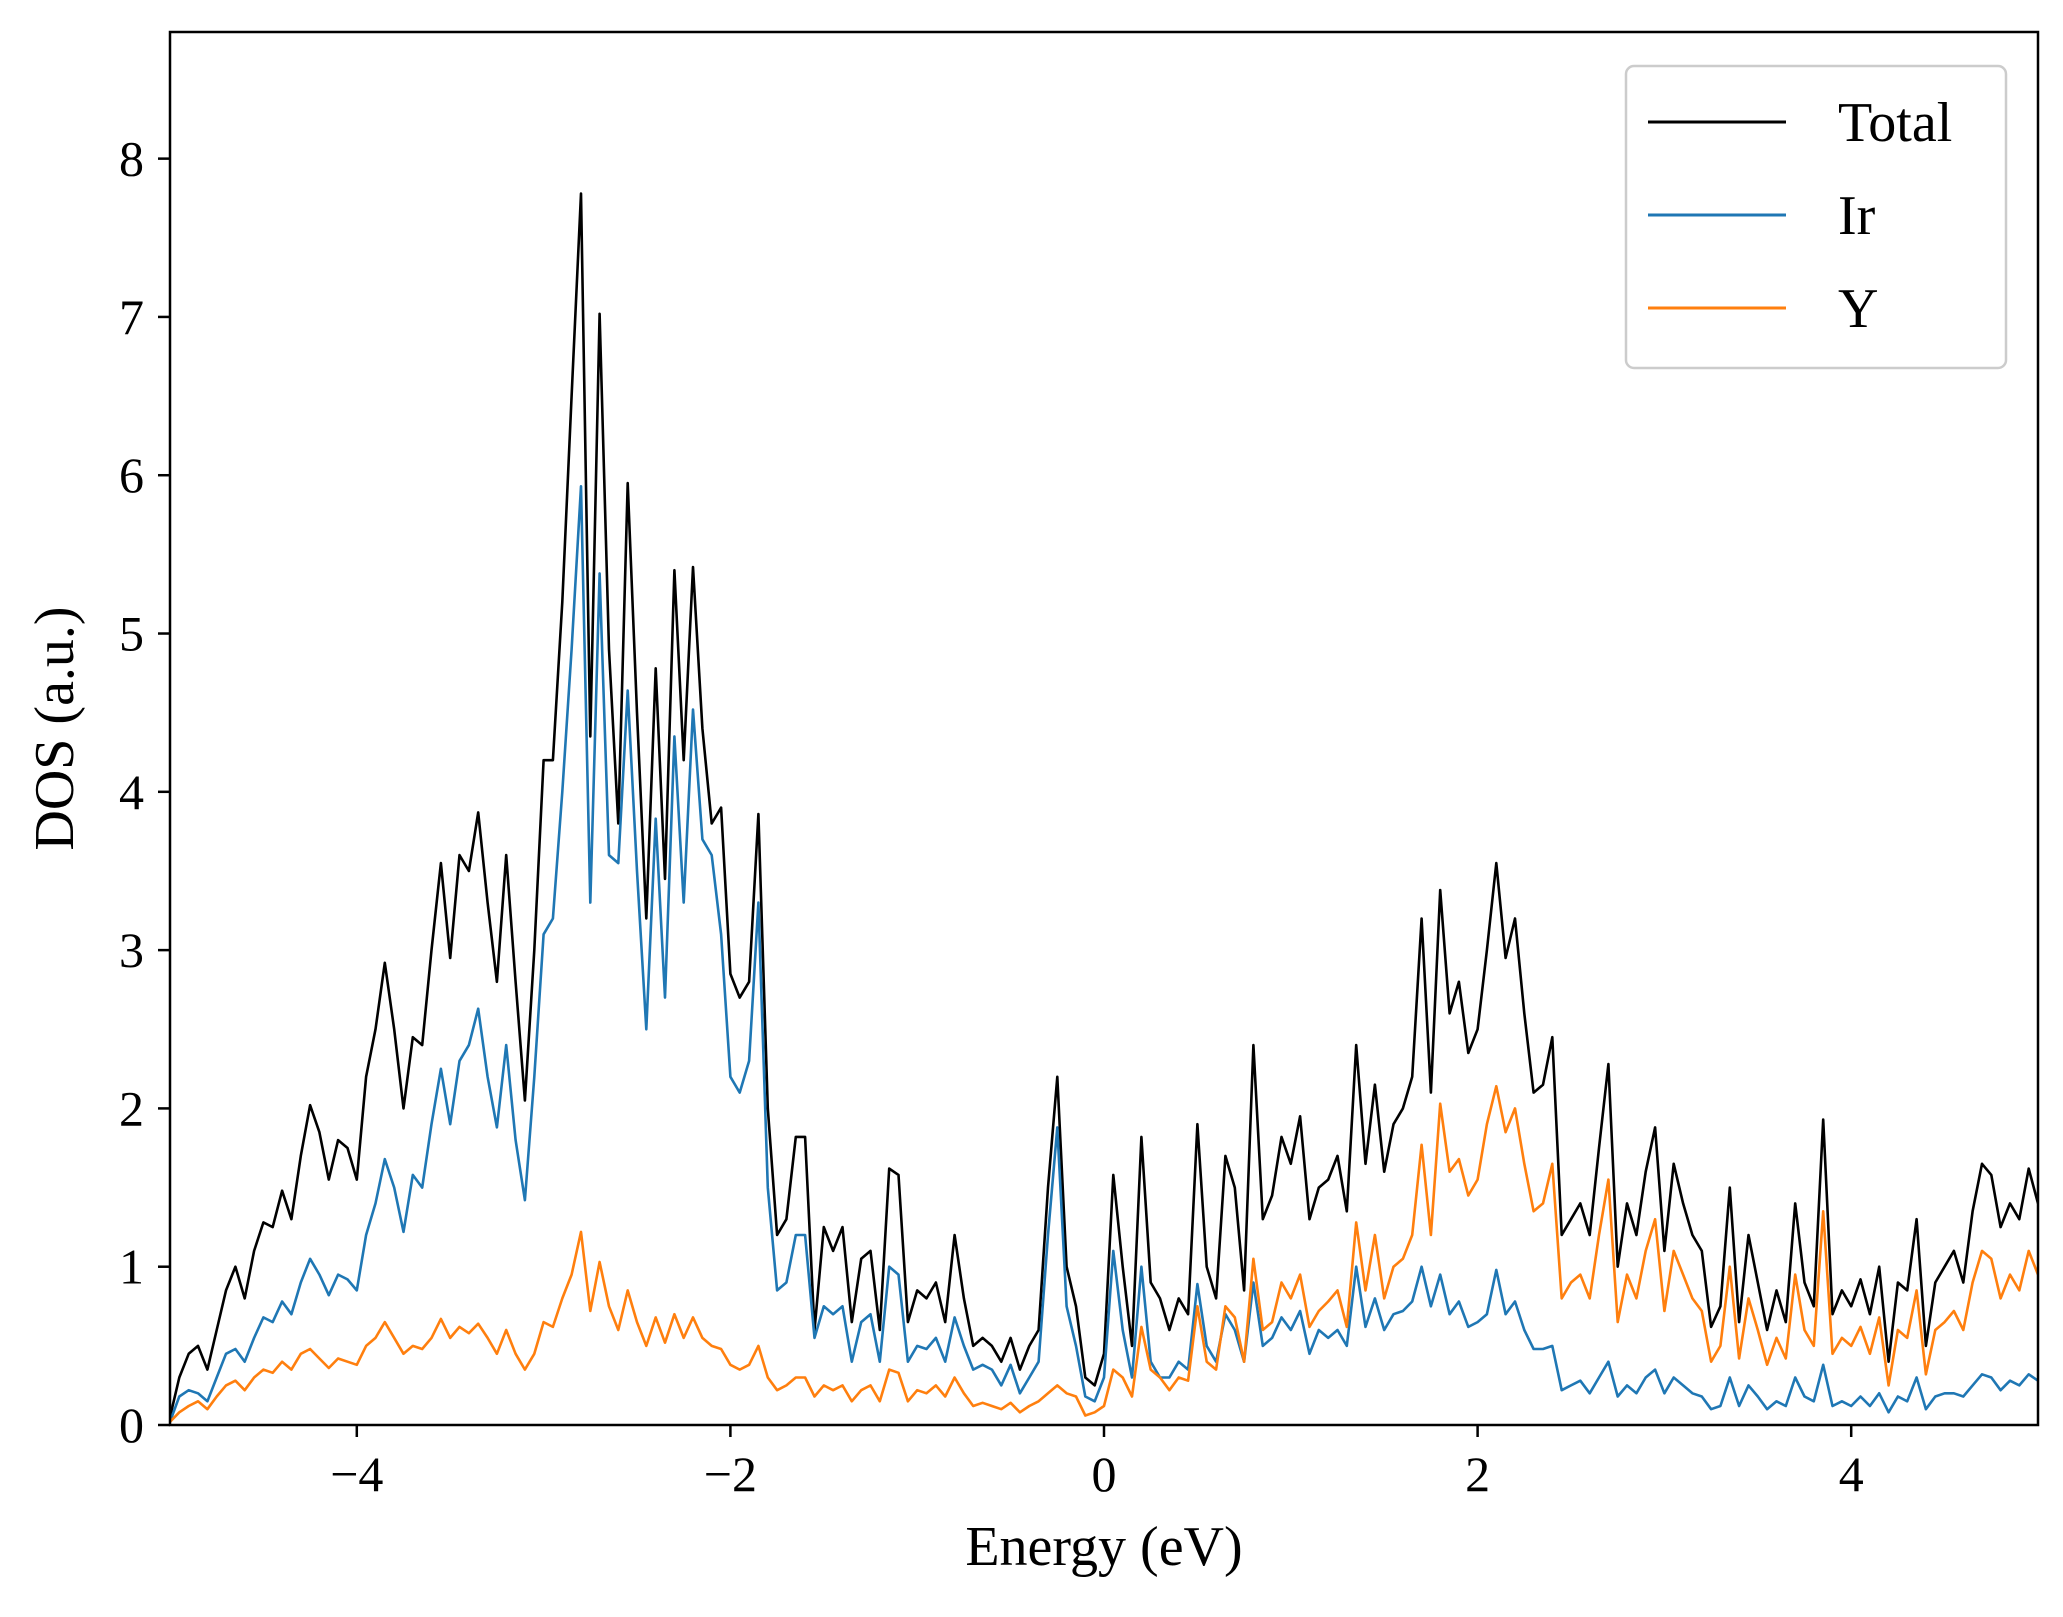 Image resolution: width=2063 pixels, height=1617 pixels. What do you see at coordinates (1103, 1547) in the screenshot?
I see `x-axis-label: Energy (eV)` at bounding box center [1103, 1547].